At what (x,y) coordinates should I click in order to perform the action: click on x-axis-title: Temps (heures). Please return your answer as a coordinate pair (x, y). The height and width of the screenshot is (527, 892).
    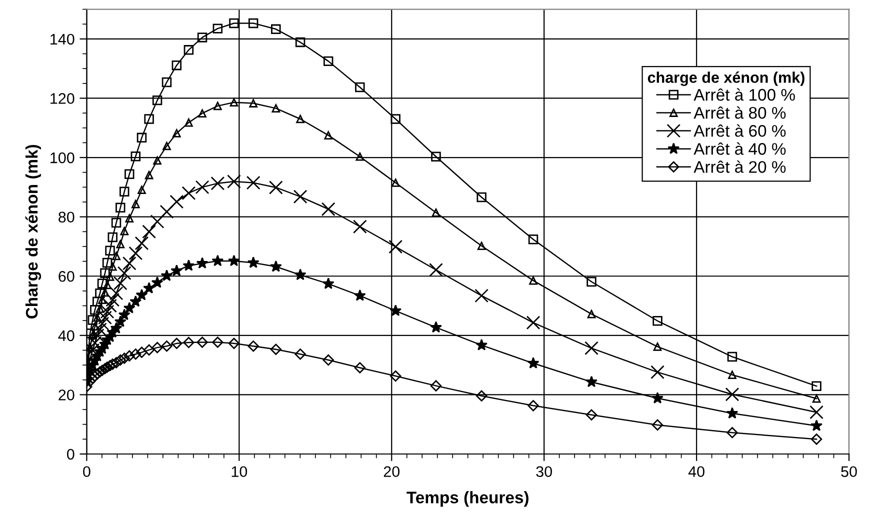
    Looking at the image, I should click on (467, 499).